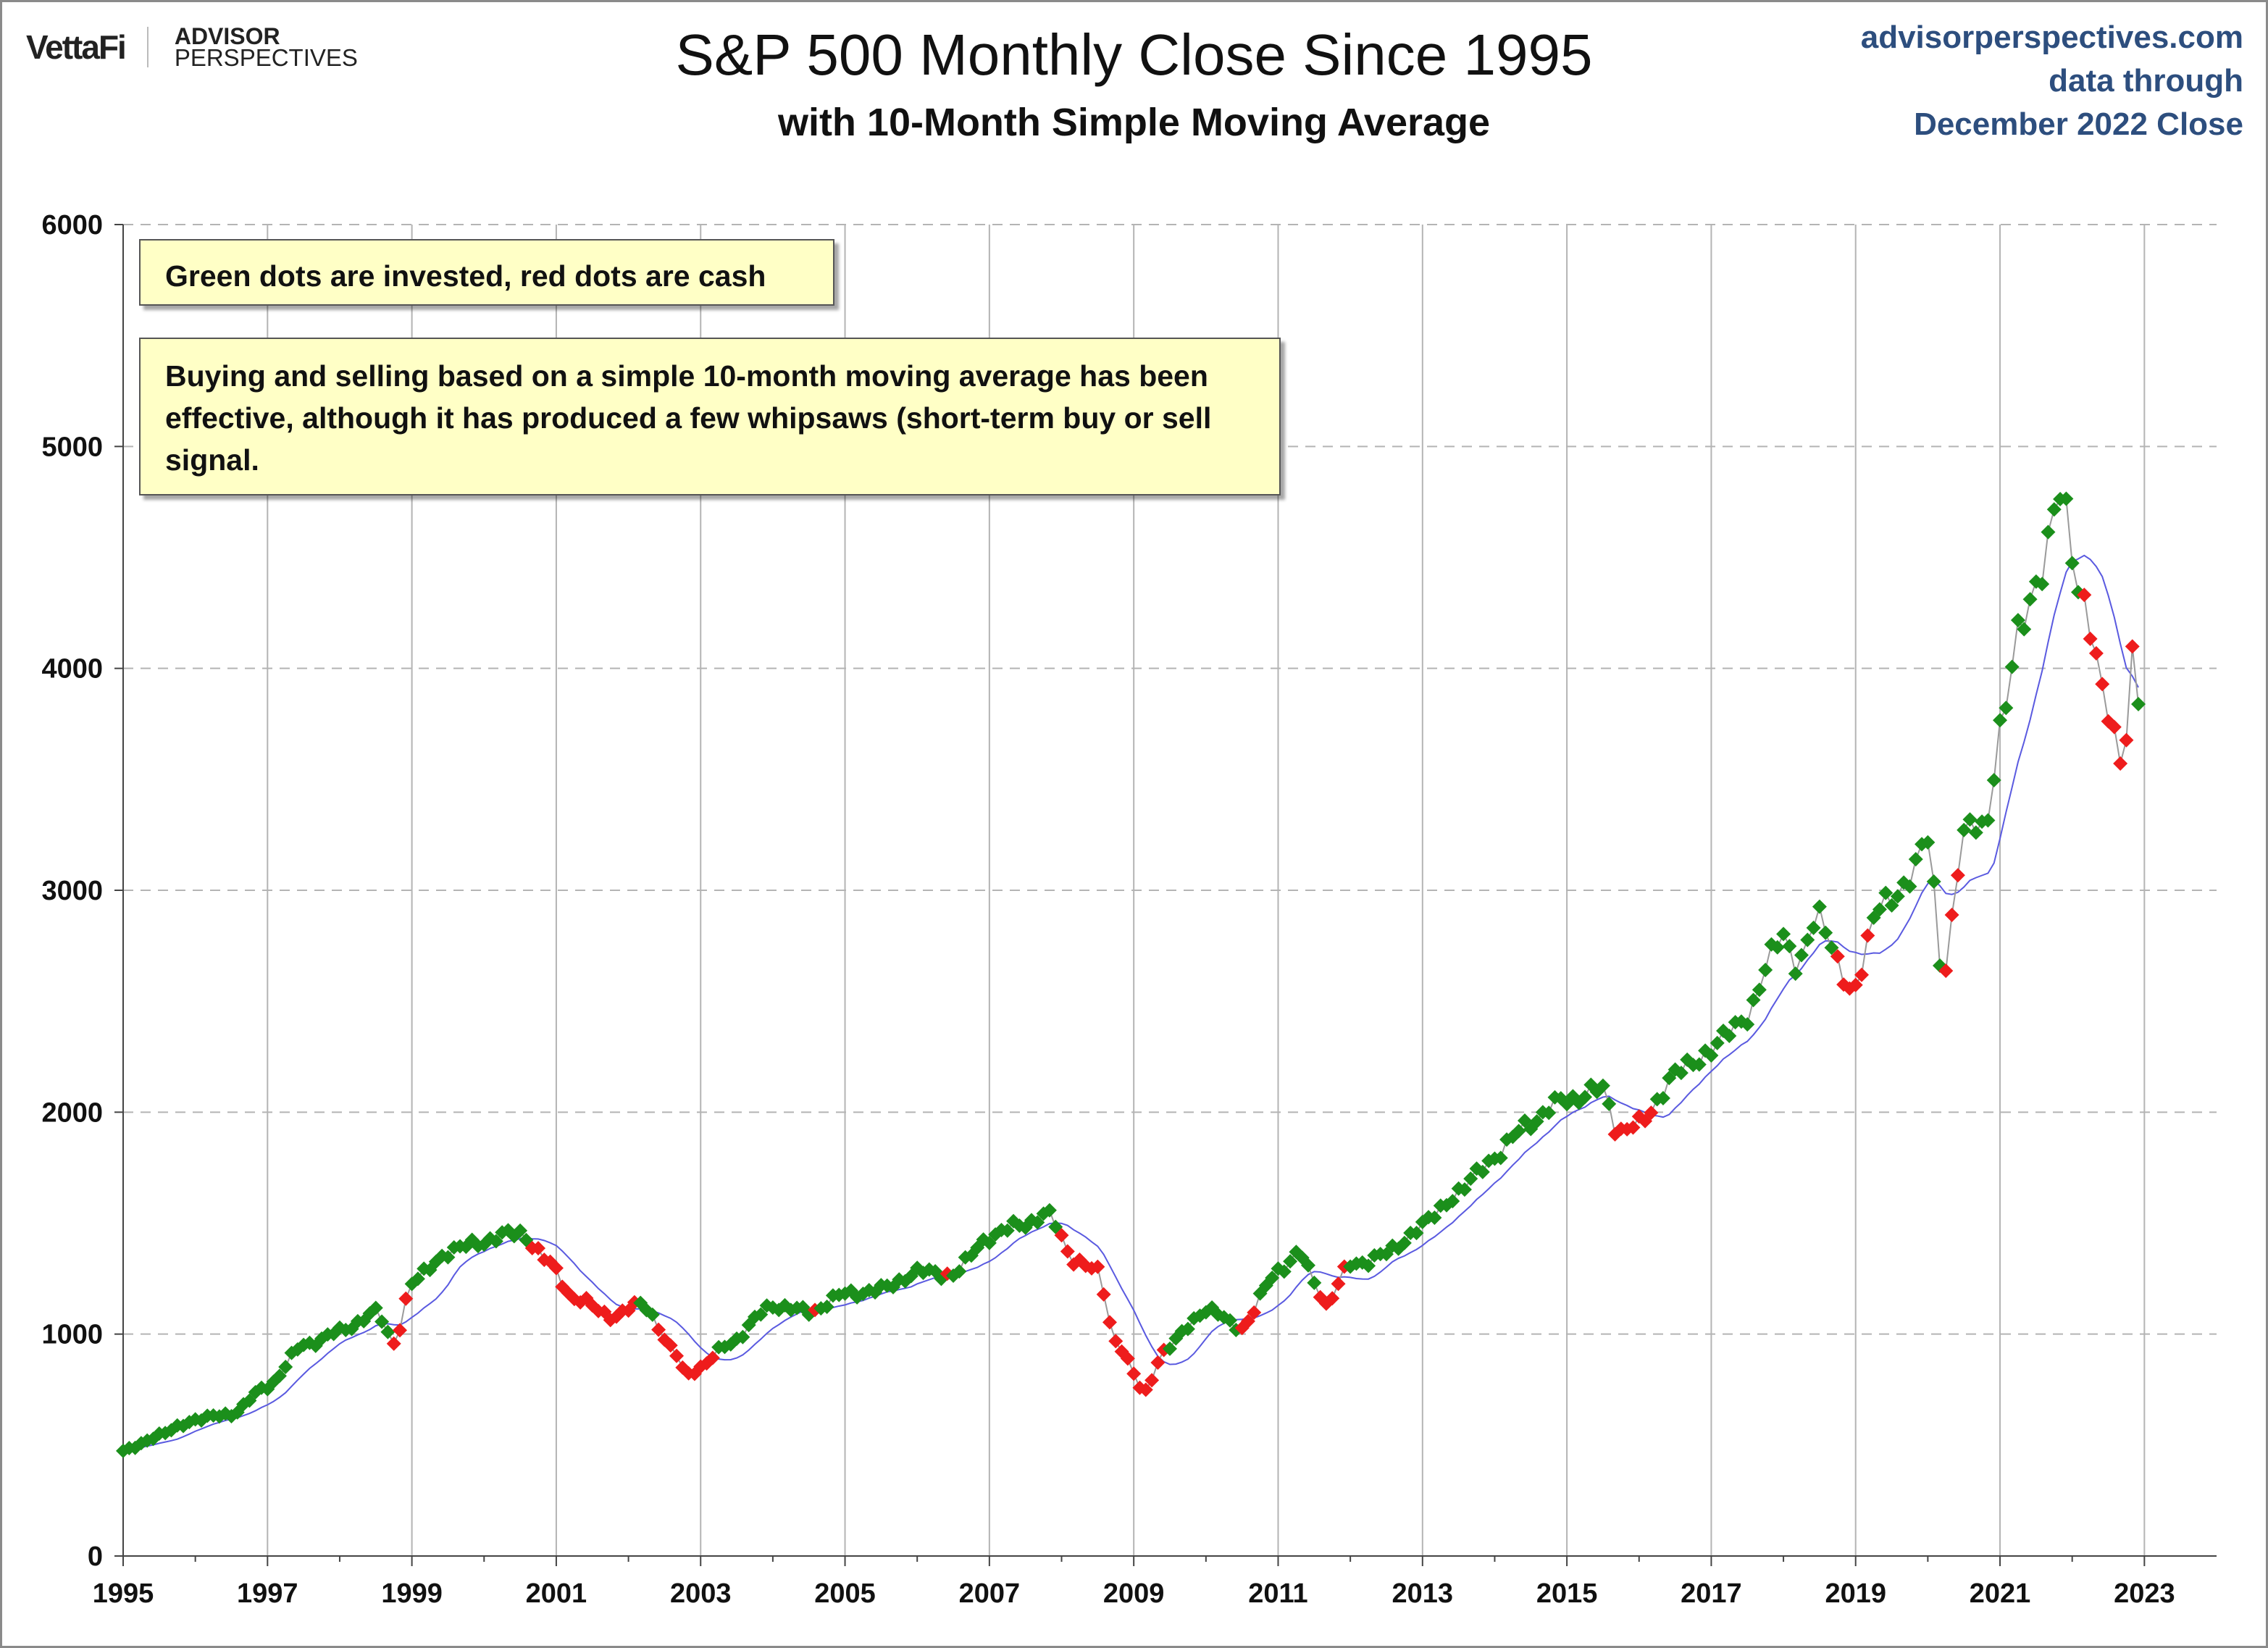 Image resolution: width=2268 pixels, height=1648 pixels. I want to click on source-url: advisorperspectives.com, so click(2052, 37).